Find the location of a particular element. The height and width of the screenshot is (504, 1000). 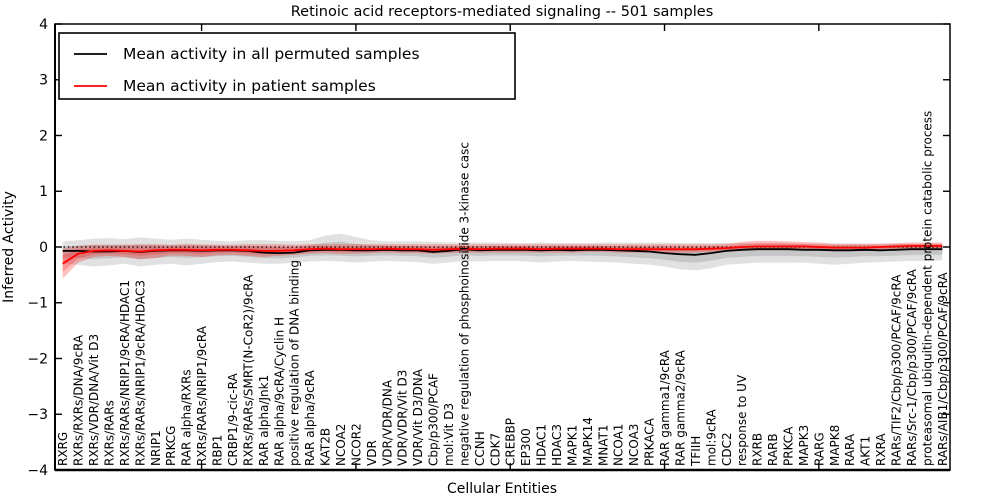

x-category-label: CDC2 is located at coordinates (727, 449).